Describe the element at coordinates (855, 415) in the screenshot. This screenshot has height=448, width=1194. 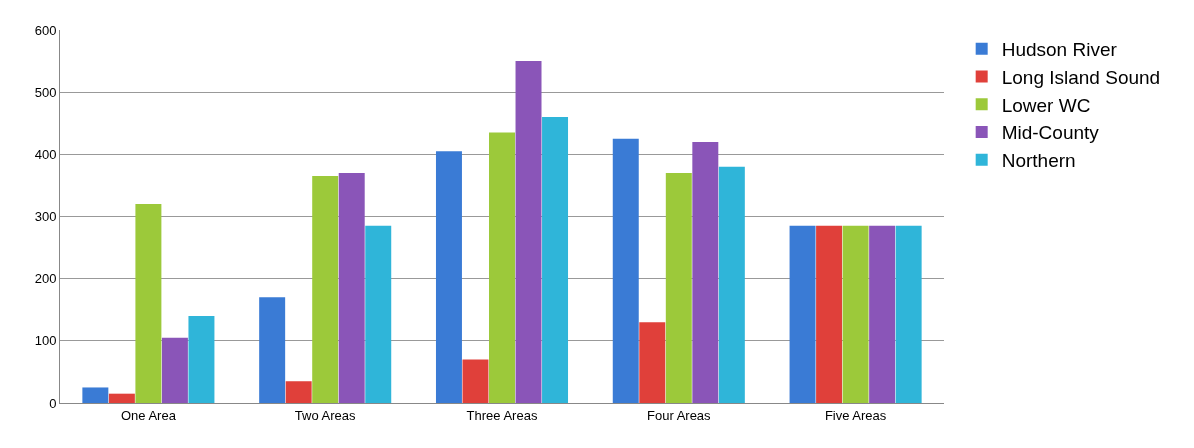
I see `x-tick-label: Five Areas` at that location.